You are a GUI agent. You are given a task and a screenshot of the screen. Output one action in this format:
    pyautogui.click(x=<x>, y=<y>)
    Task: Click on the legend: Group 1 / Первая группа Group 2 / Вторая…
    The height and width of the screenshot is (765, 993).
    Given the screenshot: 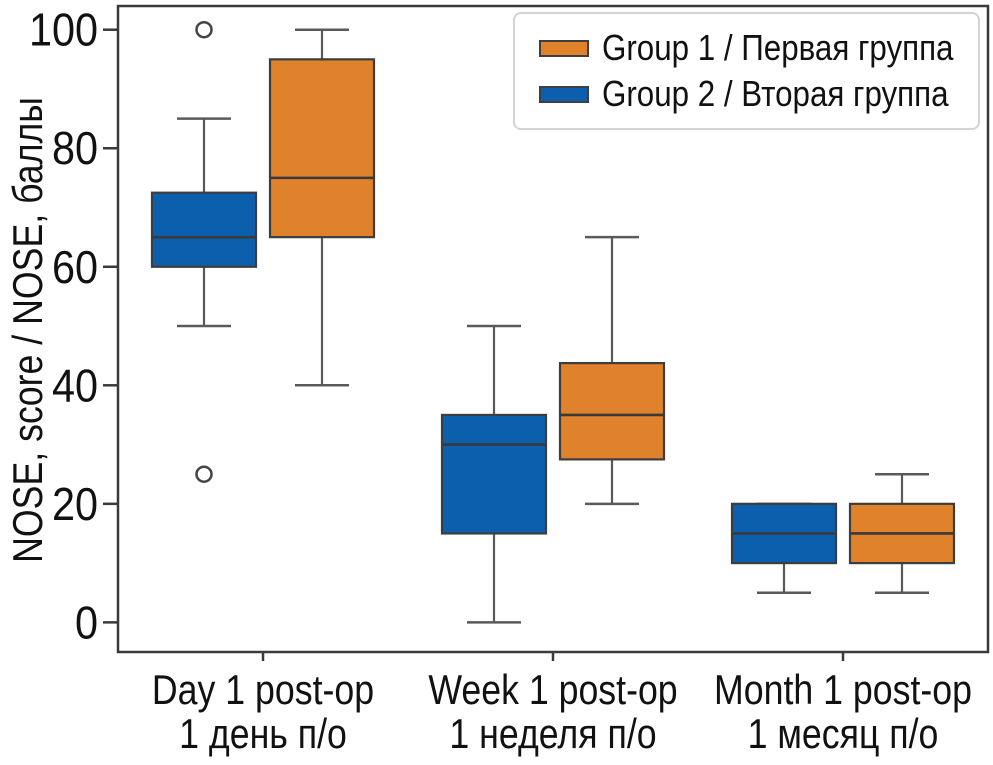 What is the action you would take?
    pyautogui.click(x=746, y=71)
    